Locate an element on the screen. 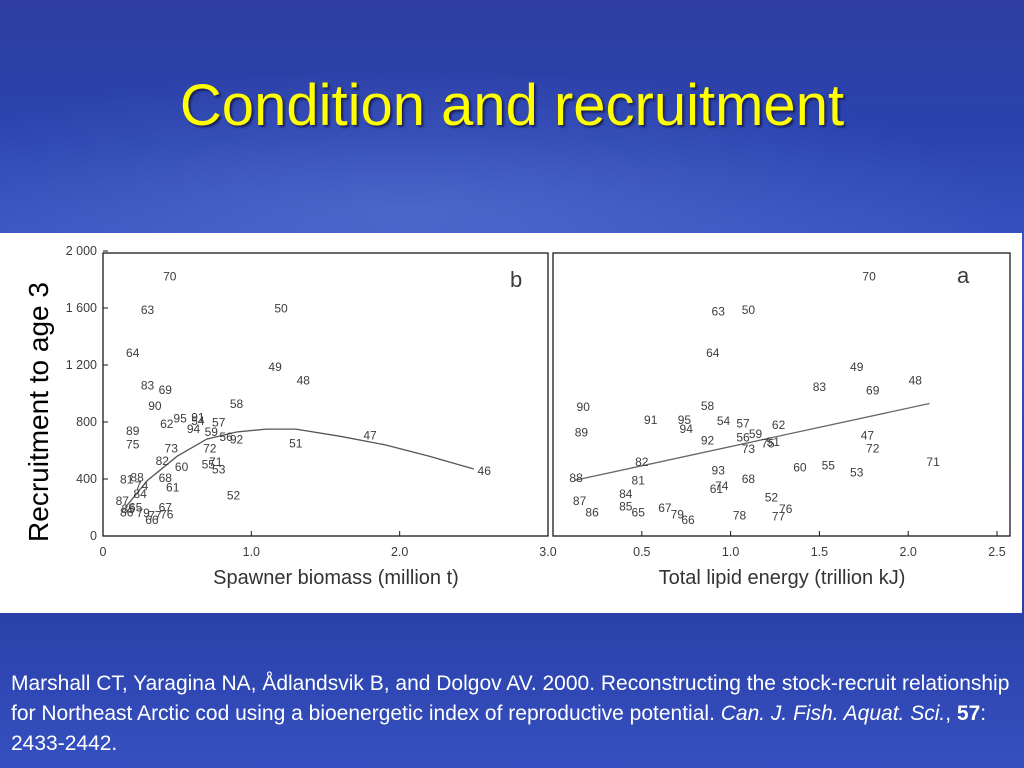  data-point-89: 89 is located at coordinates (133, 431).